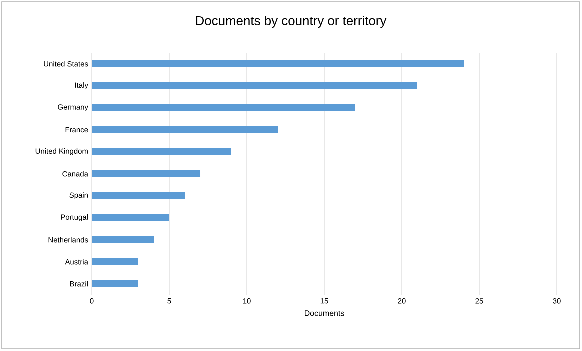  I want to click on chart-title: Documents by country or territory, so click(291, 22).